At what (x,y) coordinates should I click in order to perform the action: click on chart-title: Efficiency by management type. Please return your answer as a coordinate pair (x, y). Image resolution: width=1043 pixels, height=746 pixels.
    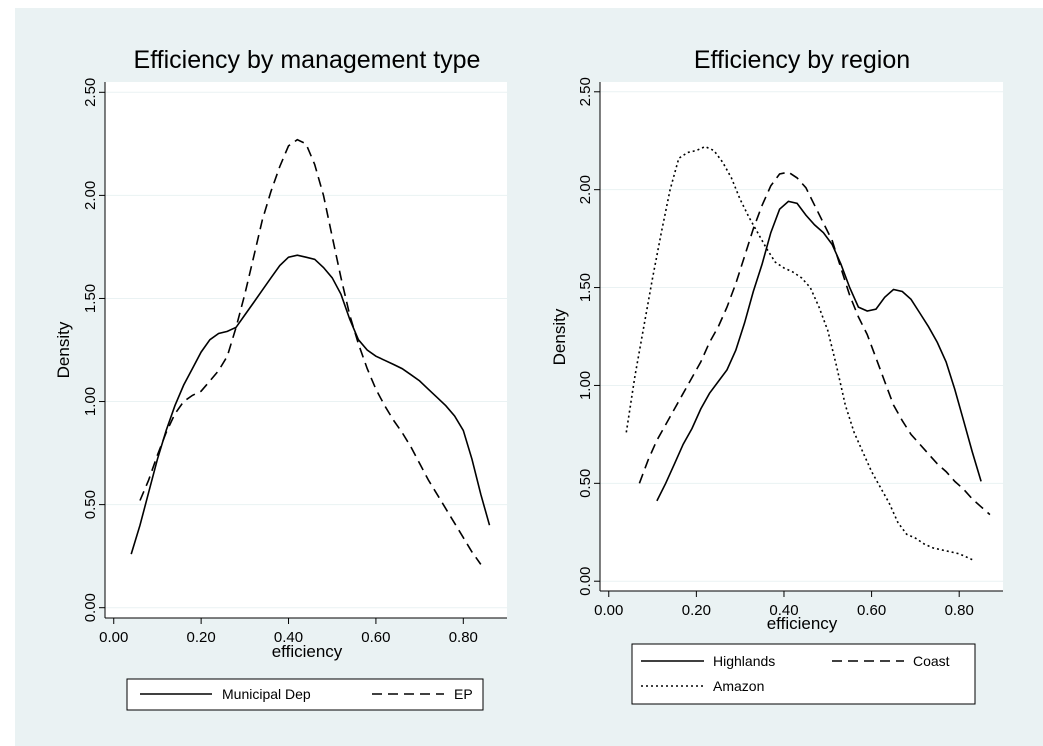
    Looking at the image, I should click on (307, 60).